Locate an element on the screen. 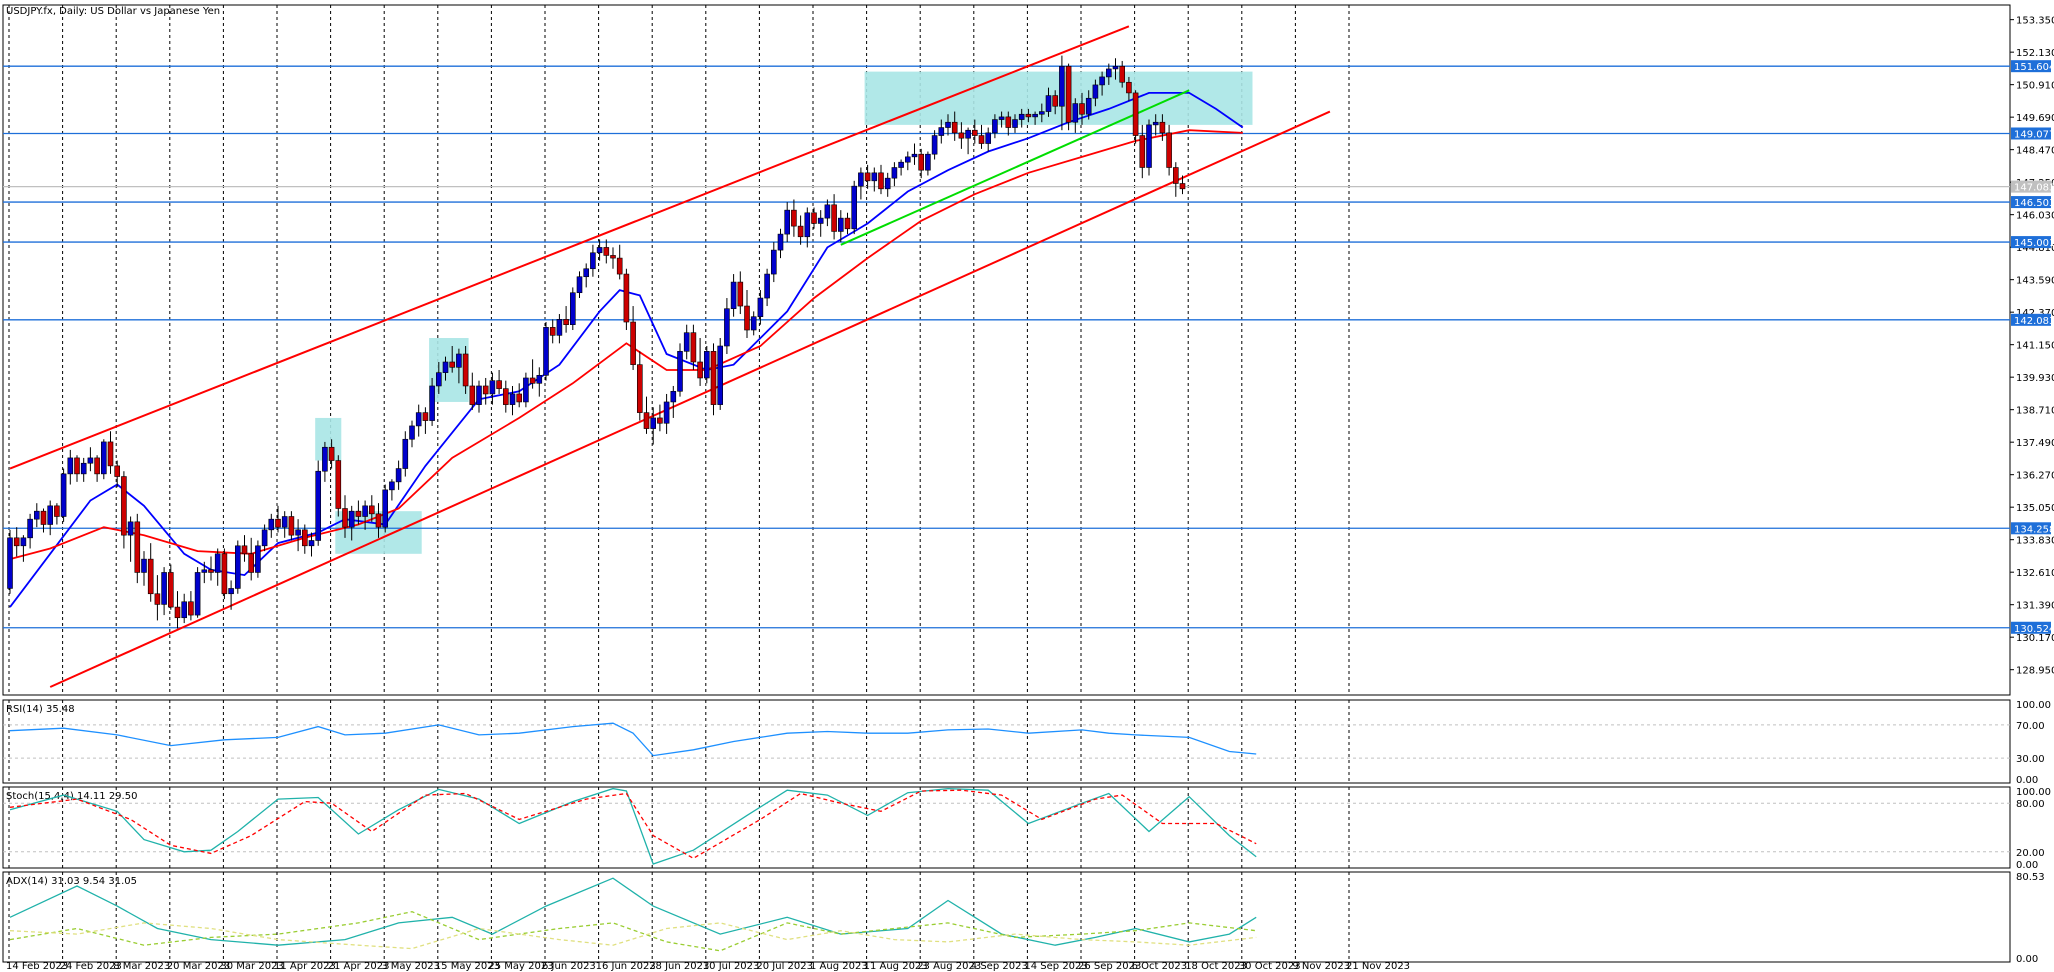 This screenshot has height=972, width=2054. y-tick-label: 132.610 is located at coordinates (2035, 573).